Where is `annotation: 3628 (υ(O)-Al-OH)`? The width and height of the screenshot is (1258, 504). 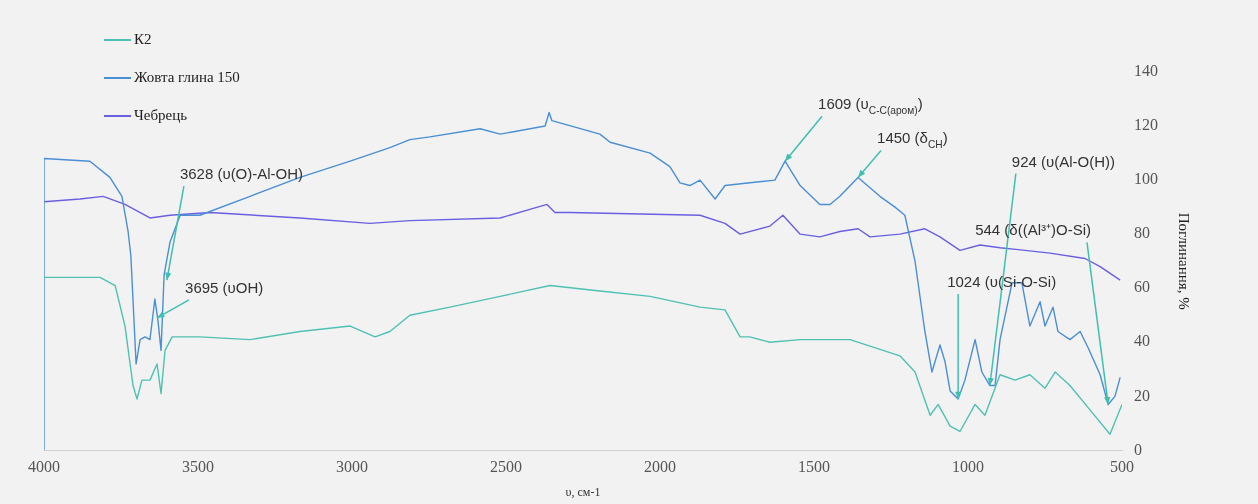 annotation: 3628 (υ(O)-Al-OH) is located at coordinates (241, 174).